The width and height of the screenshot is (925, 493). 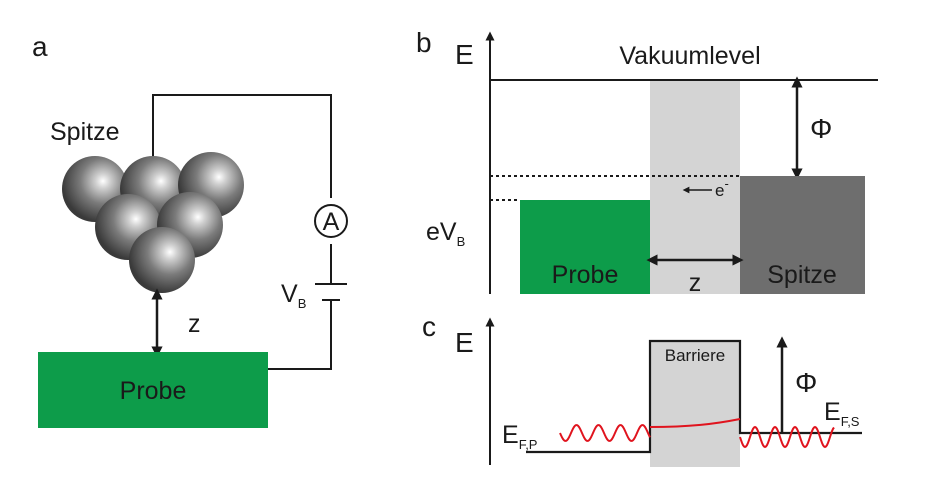 What do you see at coordinates (194, 324) in the screenshot?
I see `gap-label: z` at bounding box center [194, 324].